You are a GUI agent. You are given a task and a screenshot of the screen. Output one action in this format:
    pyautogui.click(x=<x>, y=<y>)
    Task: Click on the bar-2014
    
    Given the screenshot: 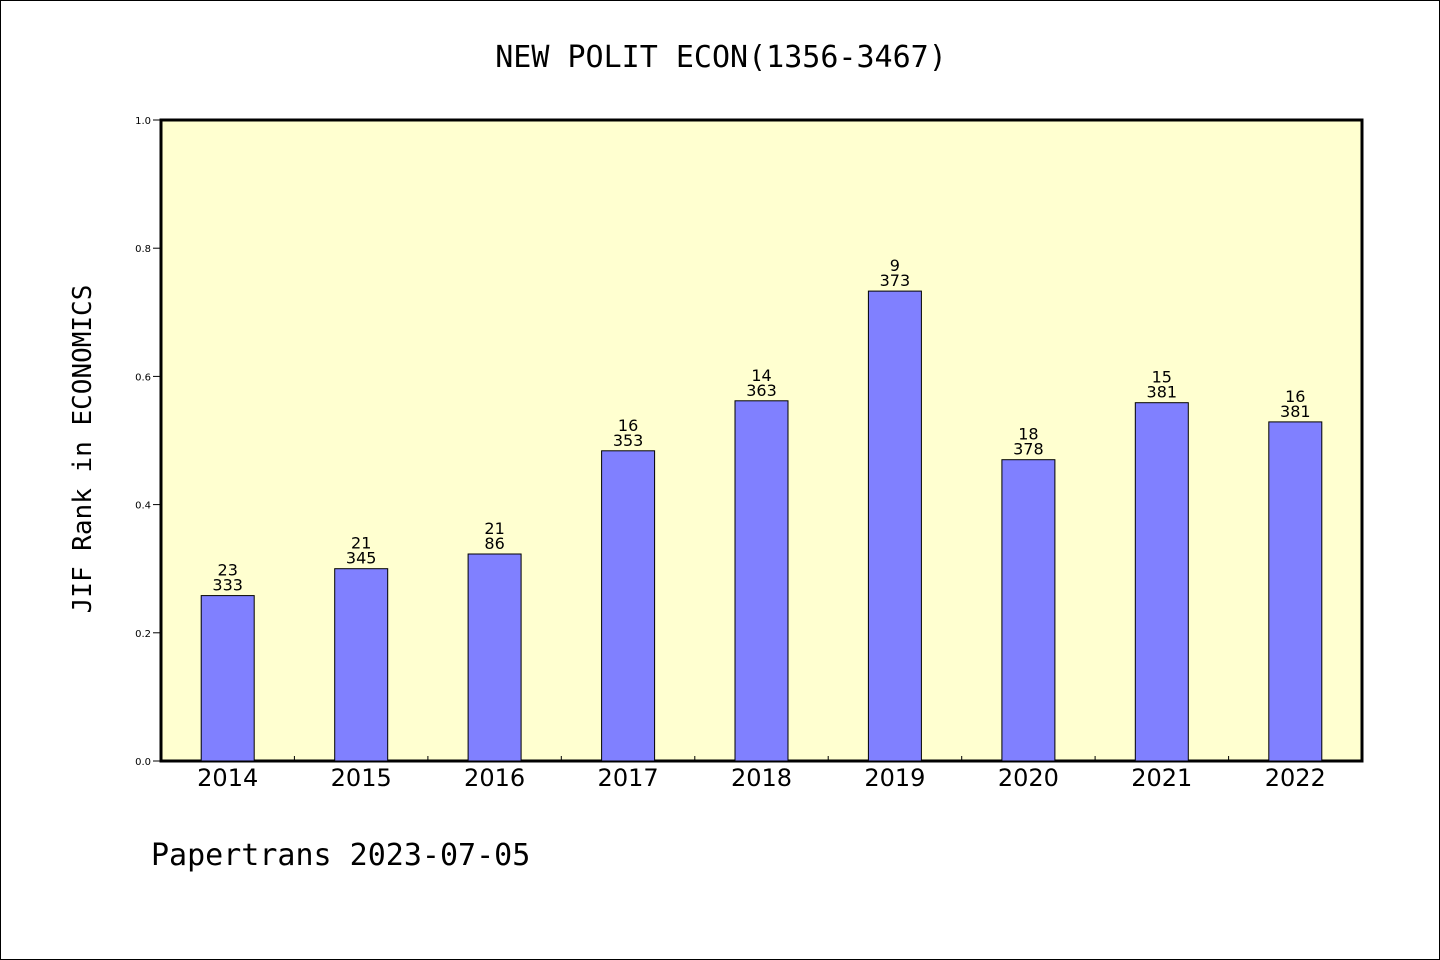 What is the action you would take?
    pyautogui.click(x=227, y=678)
    